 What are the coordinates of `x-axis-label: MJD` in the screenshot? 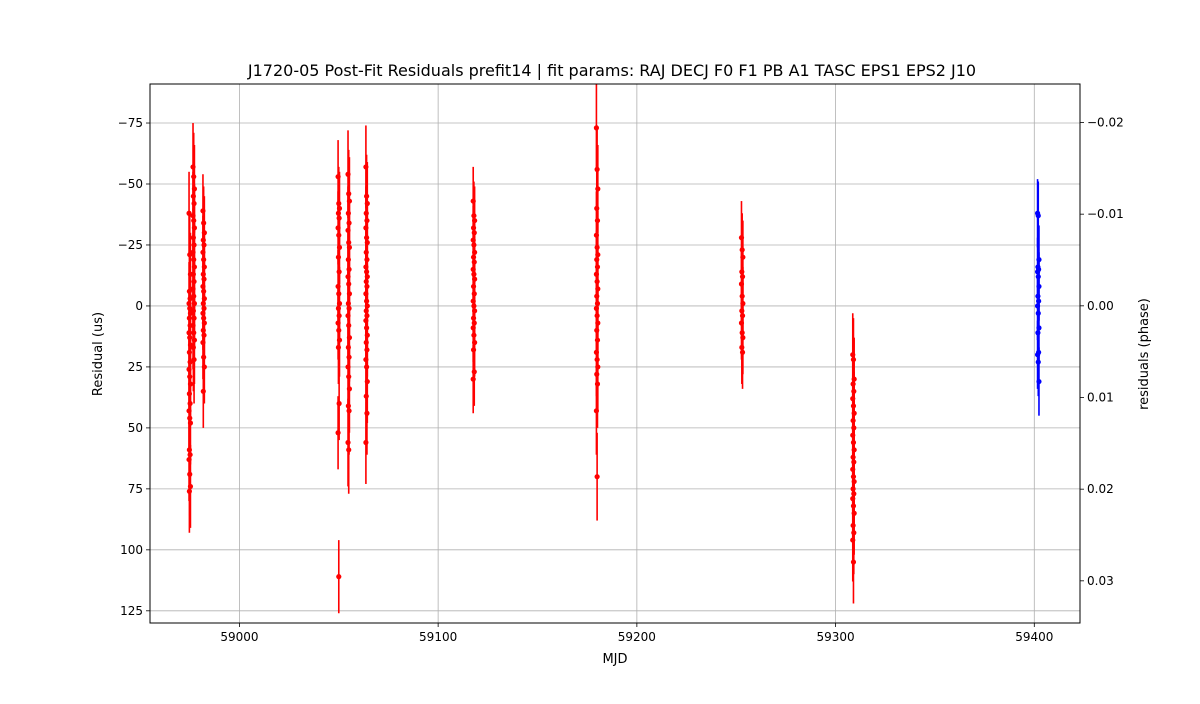 It's located at (614, 659).